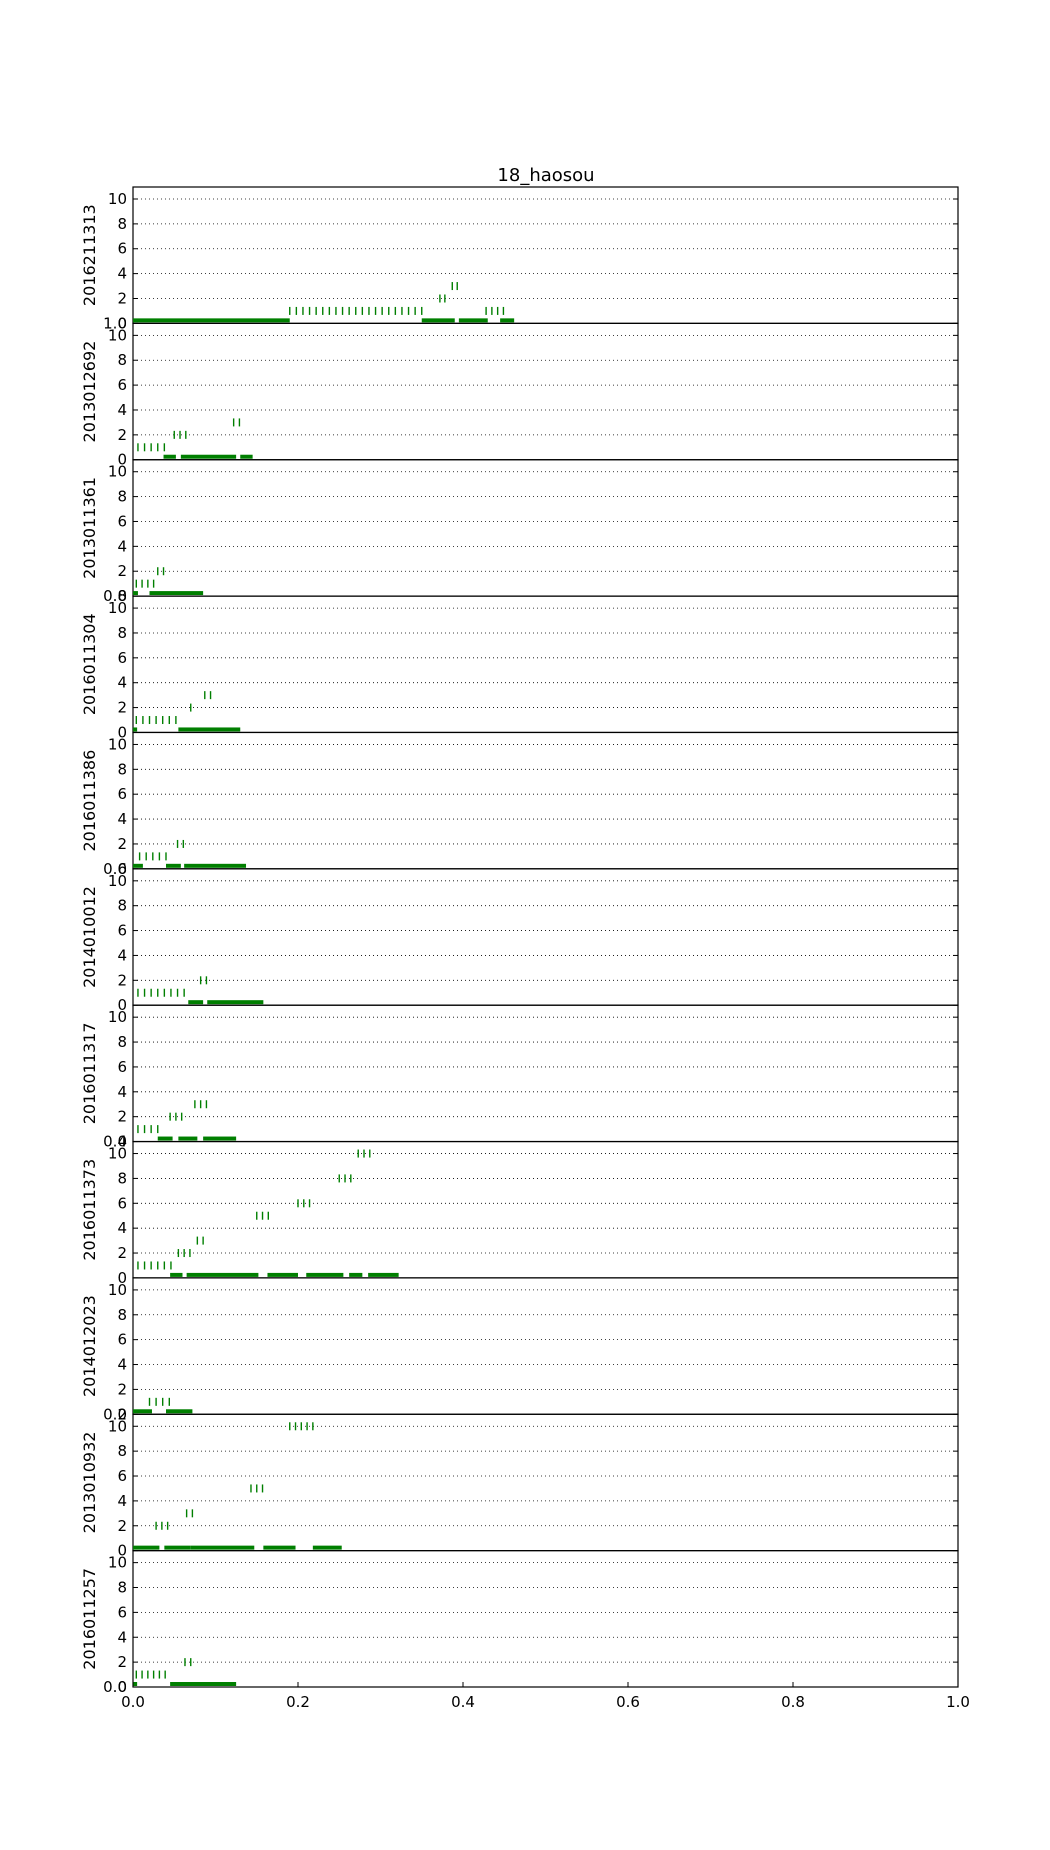 The height and width of the screenshot is (1850, 1050). I want to click on overlay-tick-label: 0.4, so click(115, 1142).